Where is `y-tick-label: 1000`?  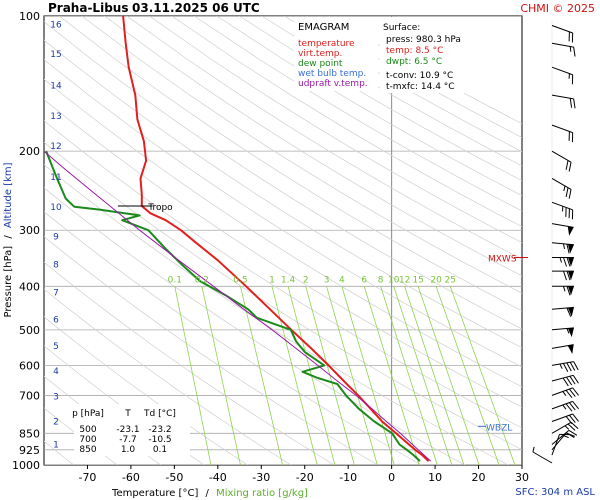
y-tick-label: 1000 is located at coordinates (26, 465).